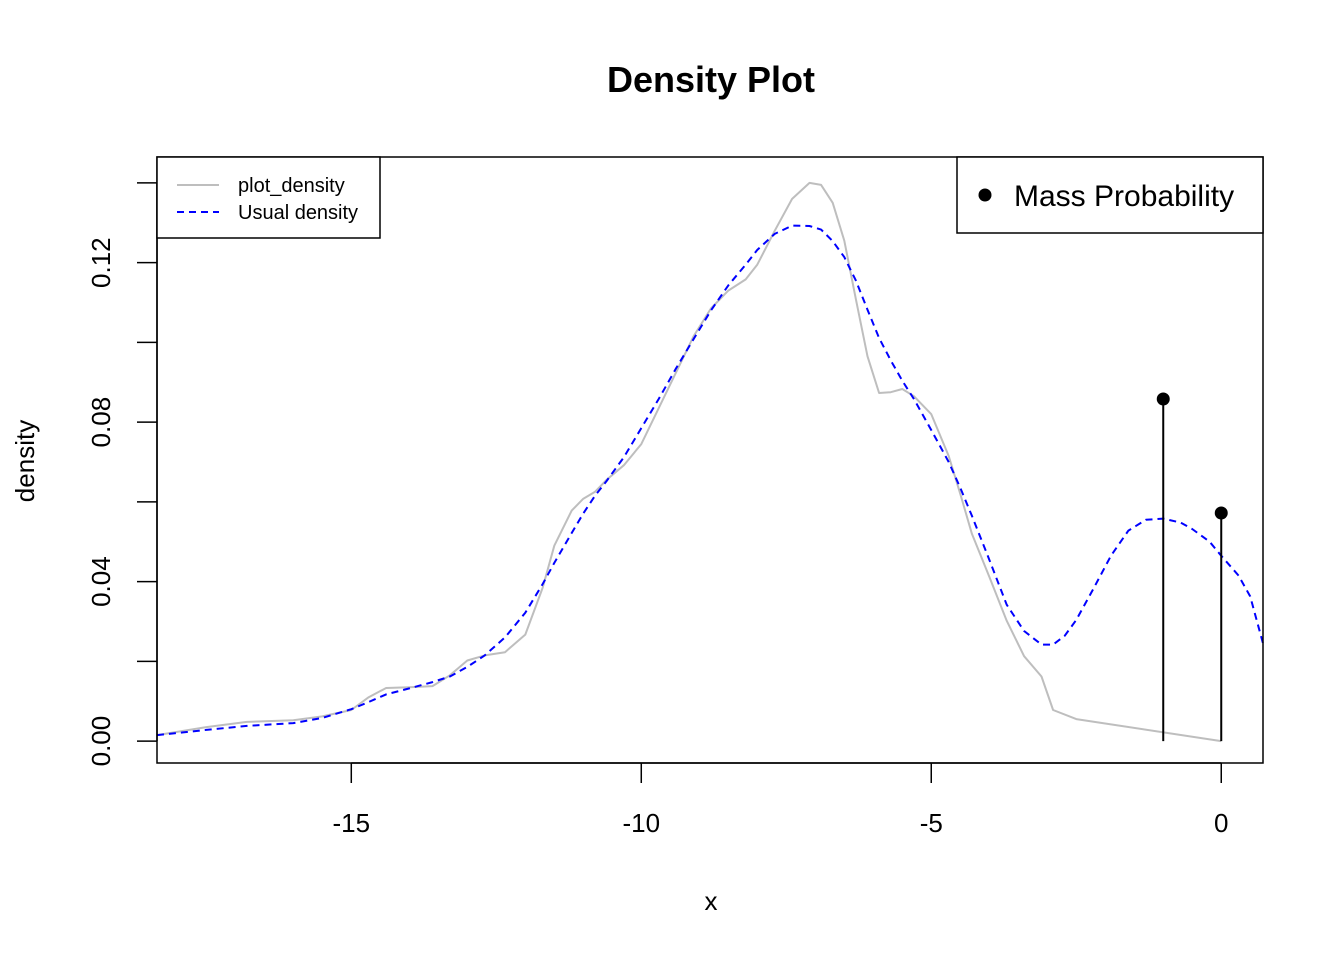 This screenshot has height=960, width=1344. Describe the element at coordinates (711, 901) in the screenshot. I see `x-axis-label: x` at that location.